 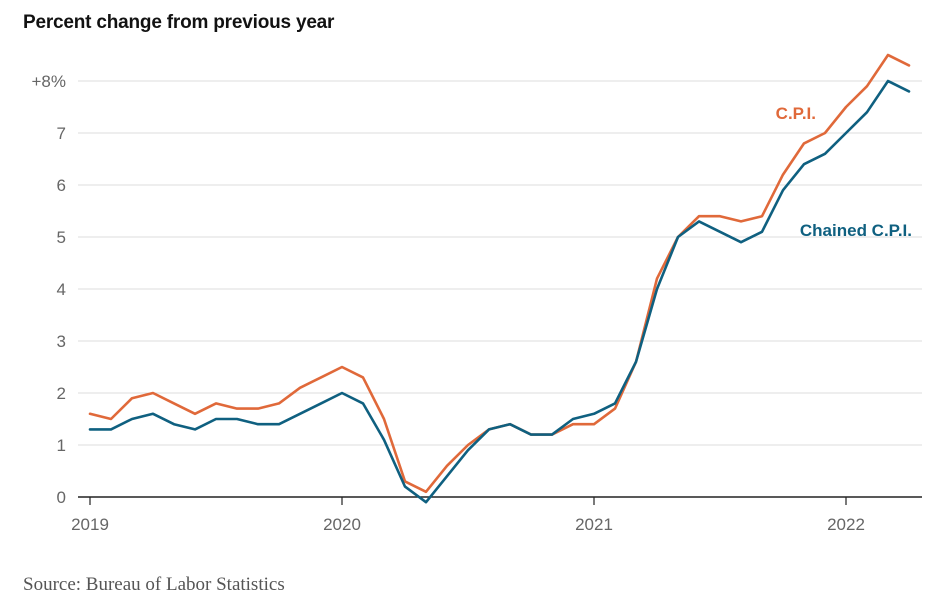 What do you see at coordinates (594, 524) in the screenshot?
I see `x-tick-label: 2021` at bounding box center [594, 524].